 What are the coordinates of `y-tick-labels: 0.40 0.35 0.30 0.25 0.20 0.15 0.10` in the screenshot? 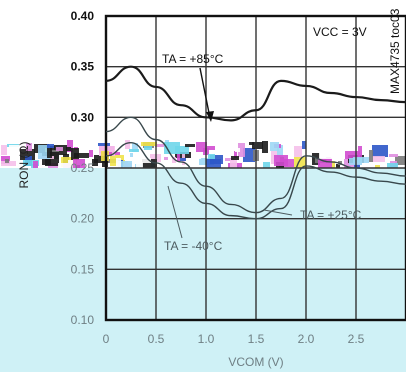 It's located at (83, 168).